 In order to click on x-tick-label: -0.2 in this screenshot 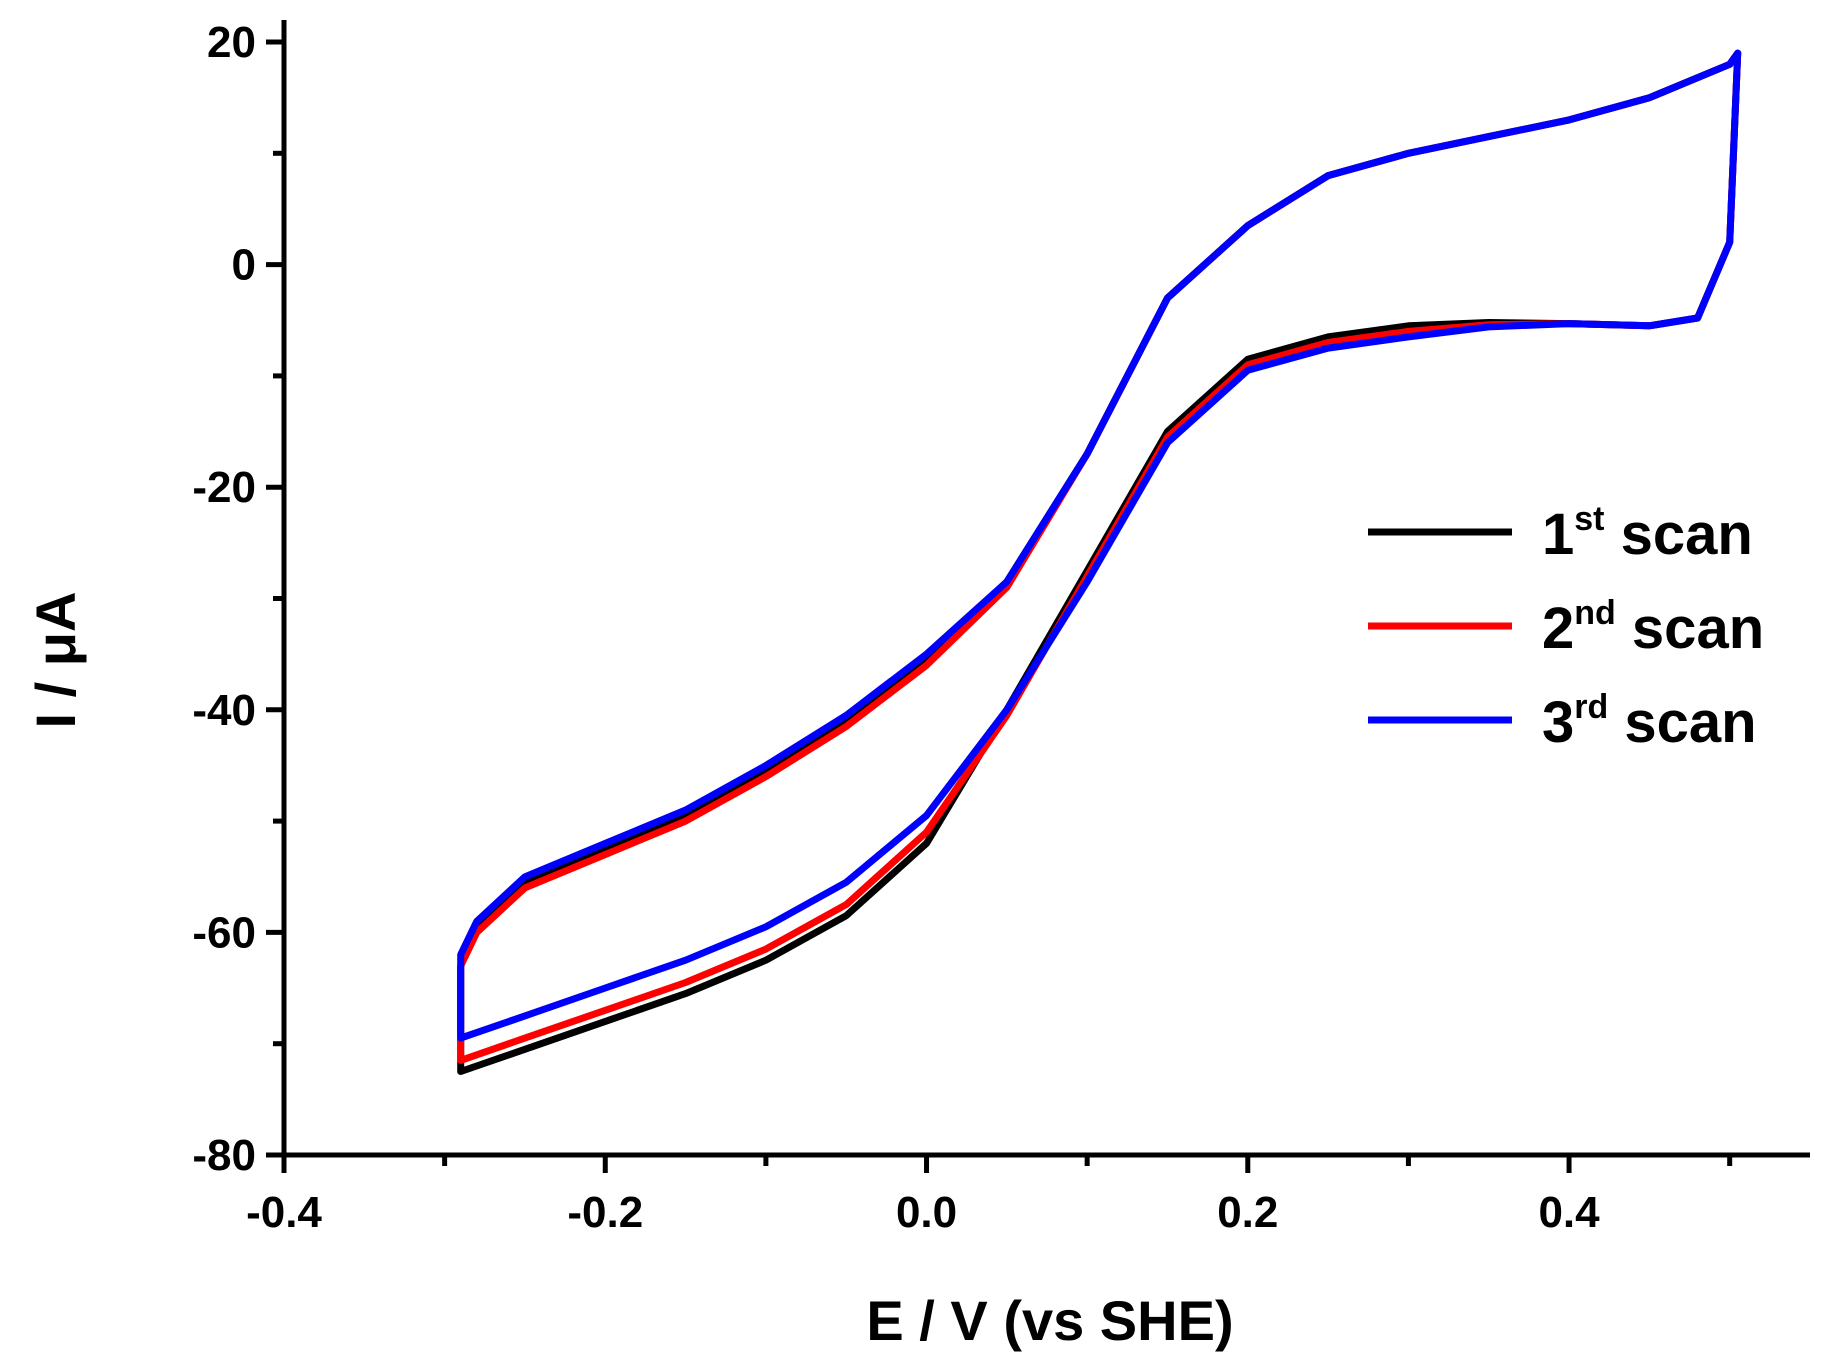, I will do `click(605, 1212)`.